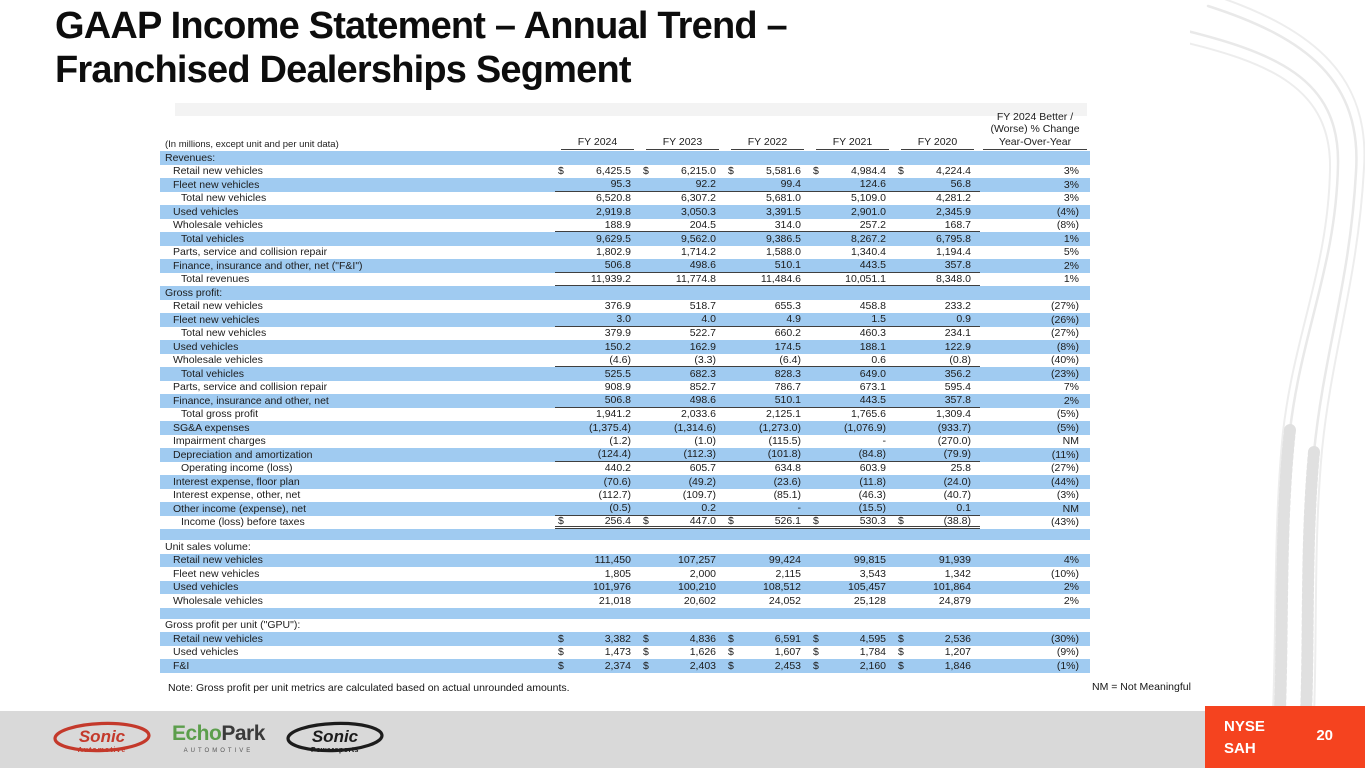  What do you see at coordinates (597, 520) in the screenshot?
I see `value-cell: $256.4` at bounding box center [597, 520].